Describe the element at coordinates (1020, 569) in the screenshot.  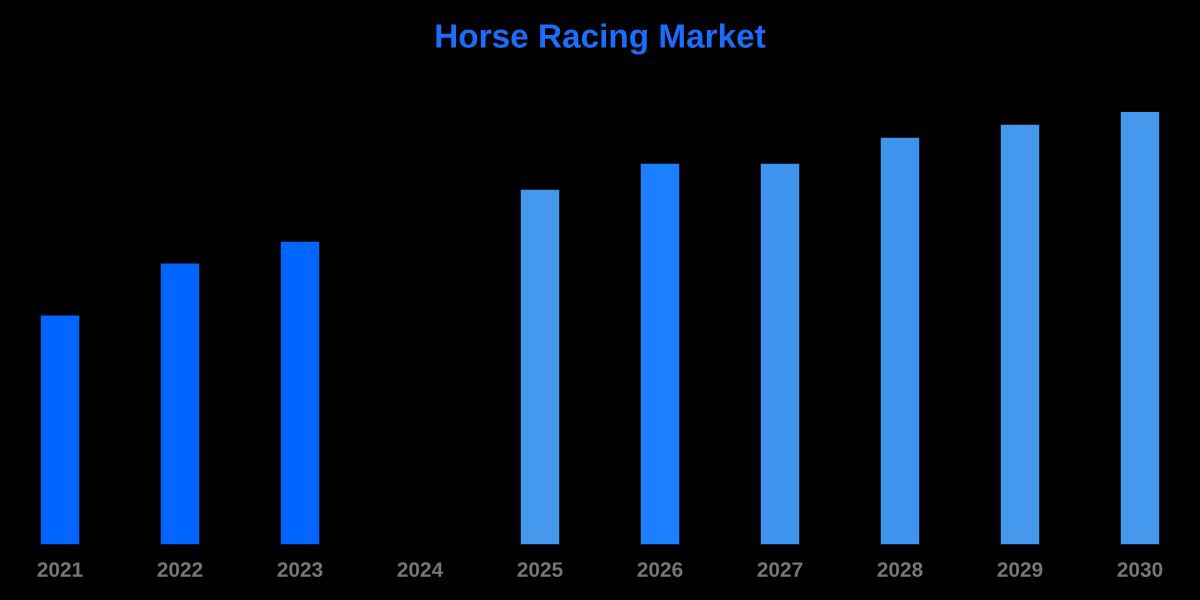
I see `x-tick-label: 2029` at that location.